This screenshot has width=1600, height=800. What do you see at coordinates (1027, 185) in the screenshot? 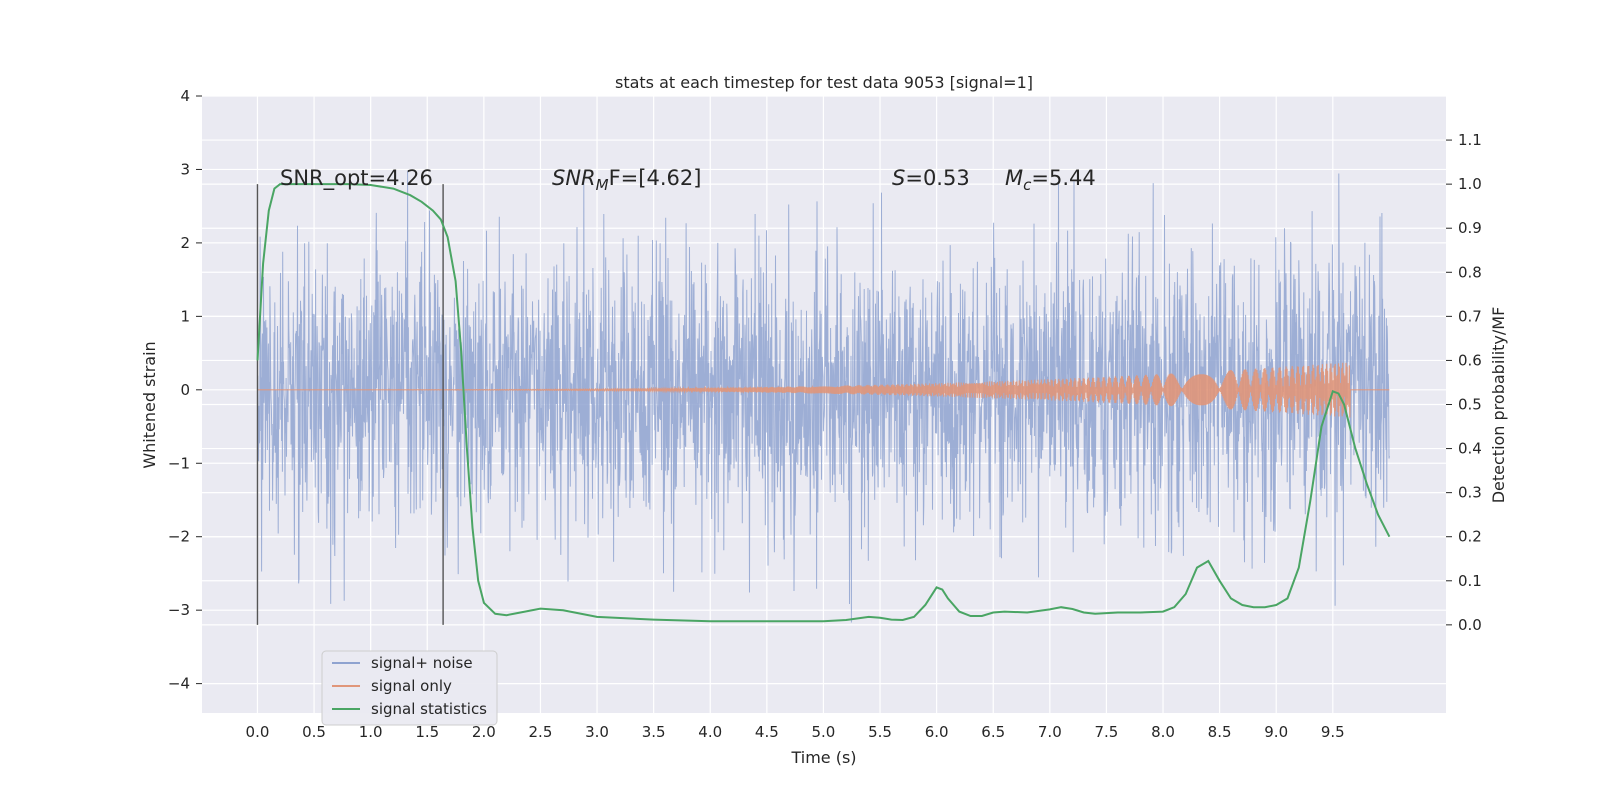
I see `annotation-mc-sub: c` at bounding box center [1027, 185].